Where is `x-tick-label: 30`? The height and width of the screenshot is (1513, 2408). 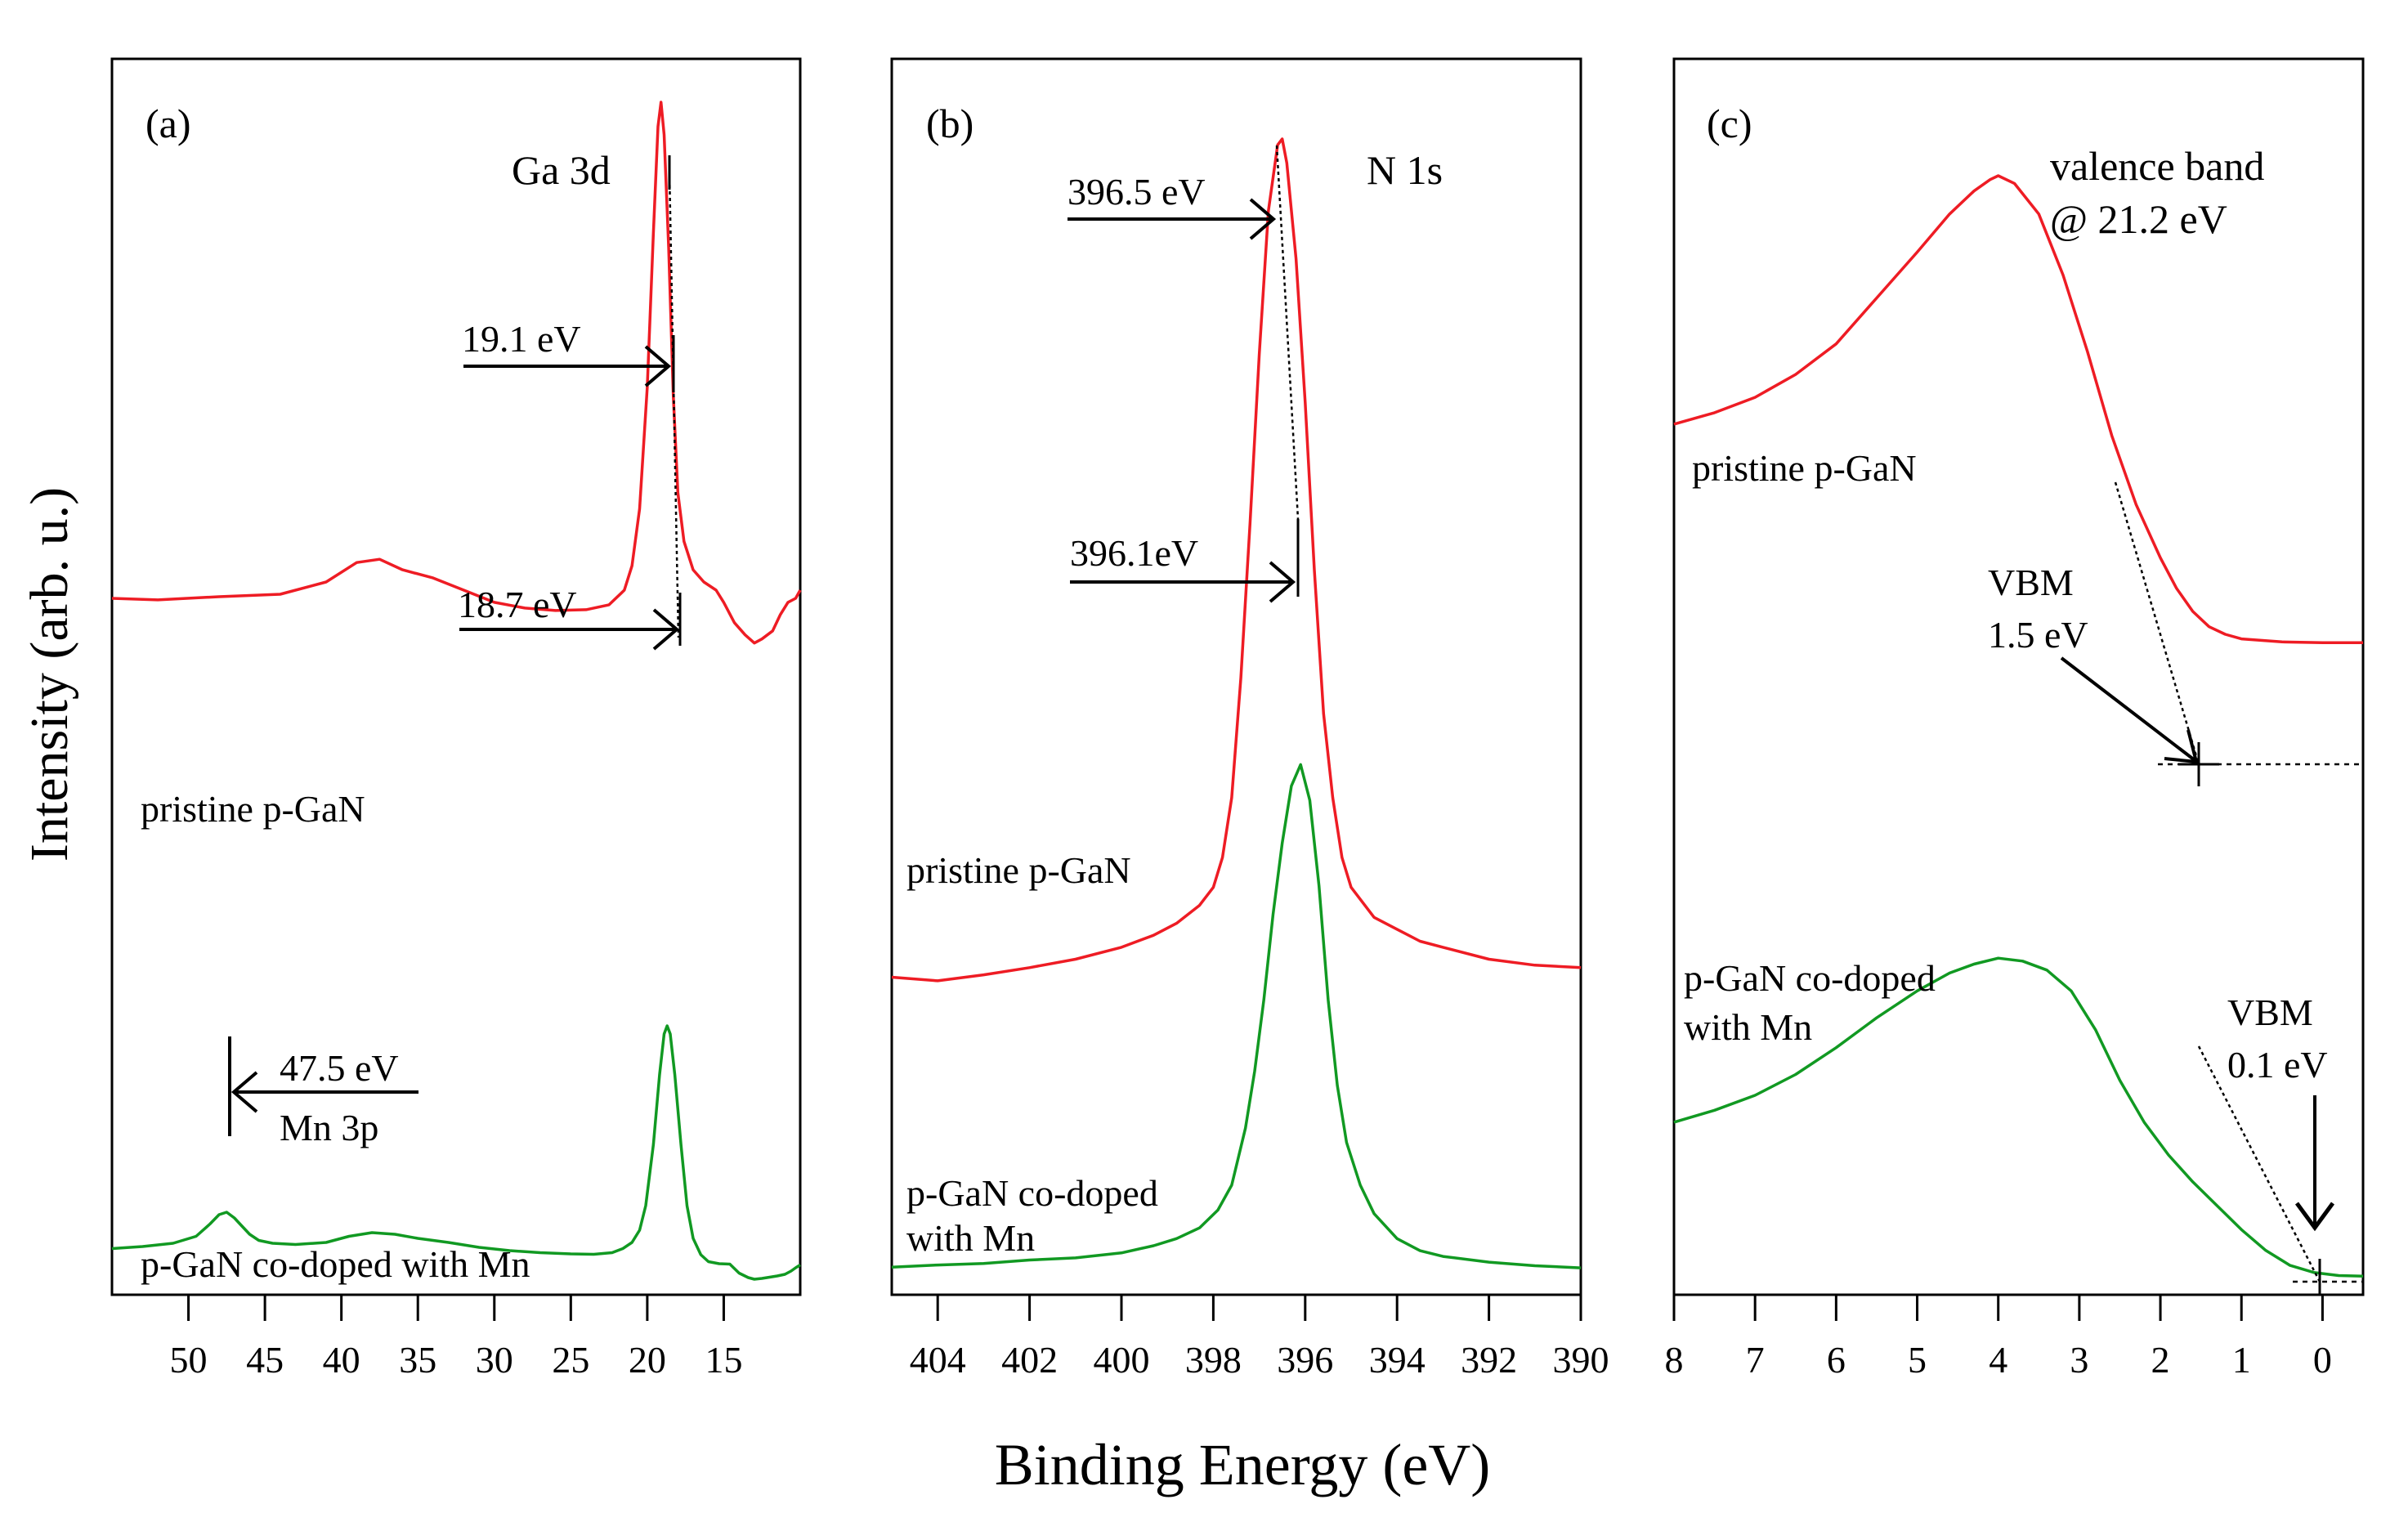
x-tick-label: 30 is located at coordinates (495, 1360).